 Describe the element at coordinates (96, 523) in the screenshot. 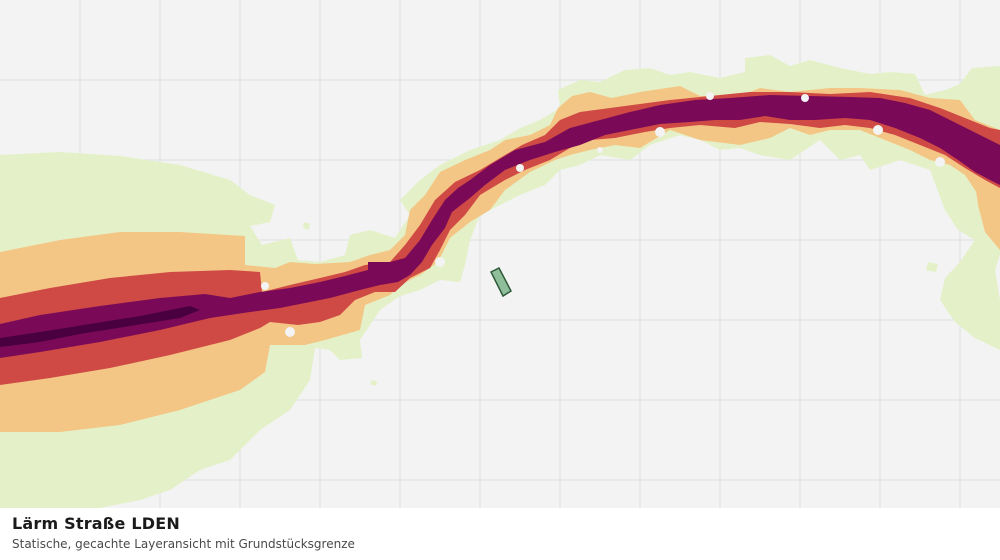

I see `layer-title: Lärm Straße LDEN` at that location.